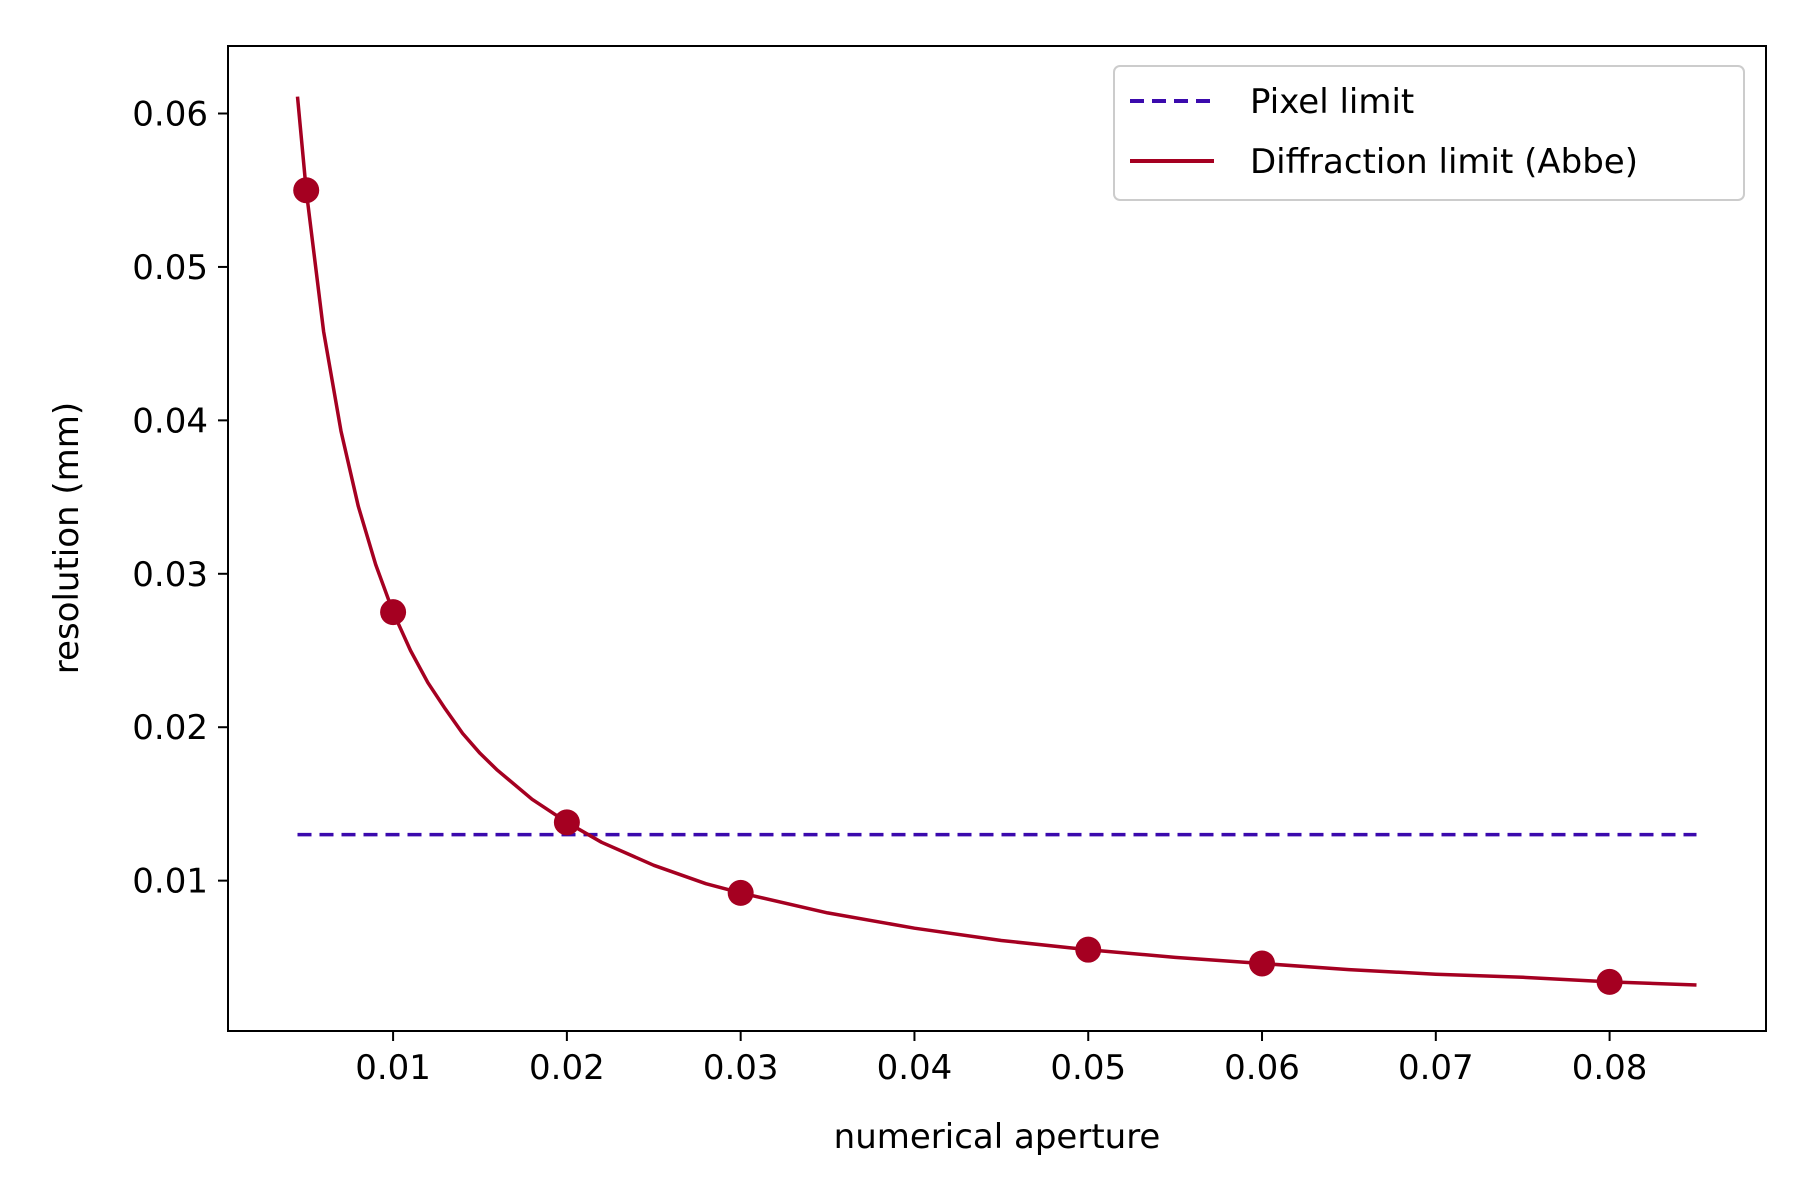  What do you see at coordinates (915, 1068) in the screenshot?
I see `x-tick-label: 0.04` at bounding box center [915, 1068].